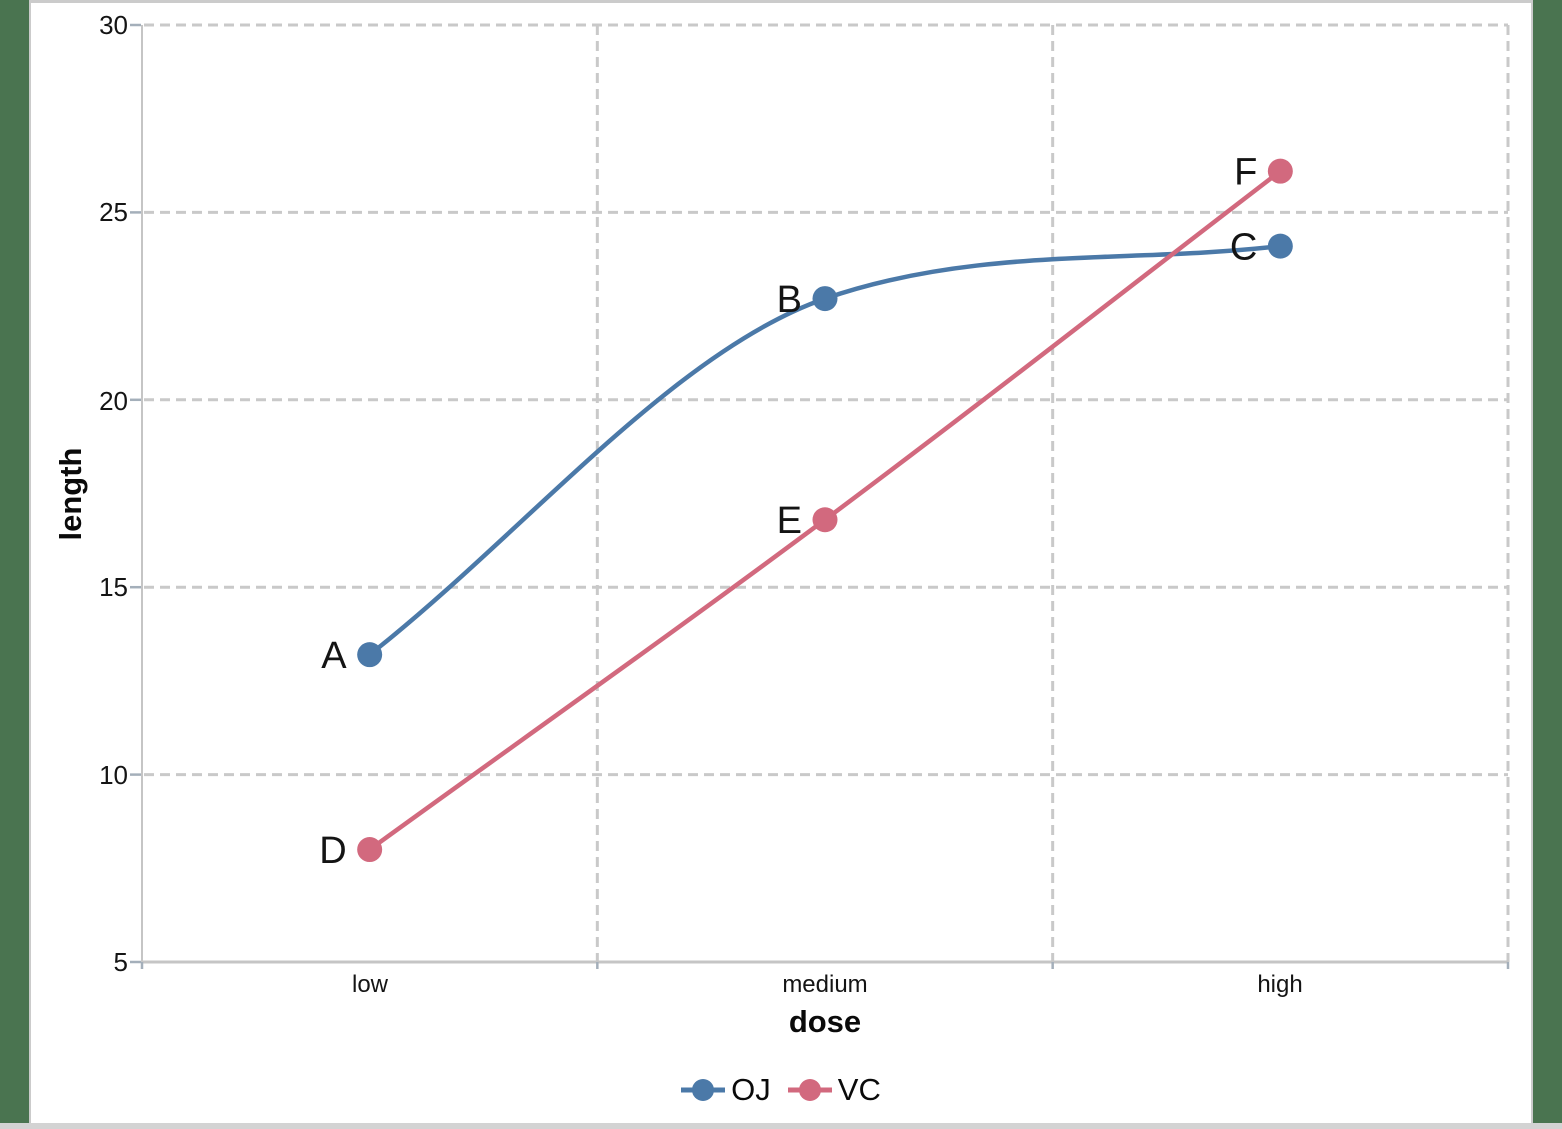 Image resolution: width=1562 pixels, height=1129 pixels. What do you see at coordinates (113, 25) in the screenshot?
I see `y-tick-label-30: 30` at bounding box center [113, 25].